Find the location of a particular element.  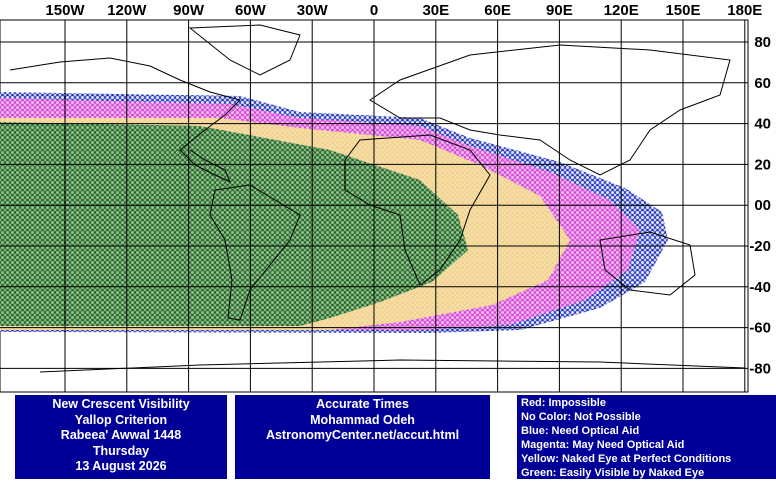

info-line: Mohammad Odeh is located at coordinates (362, 419).